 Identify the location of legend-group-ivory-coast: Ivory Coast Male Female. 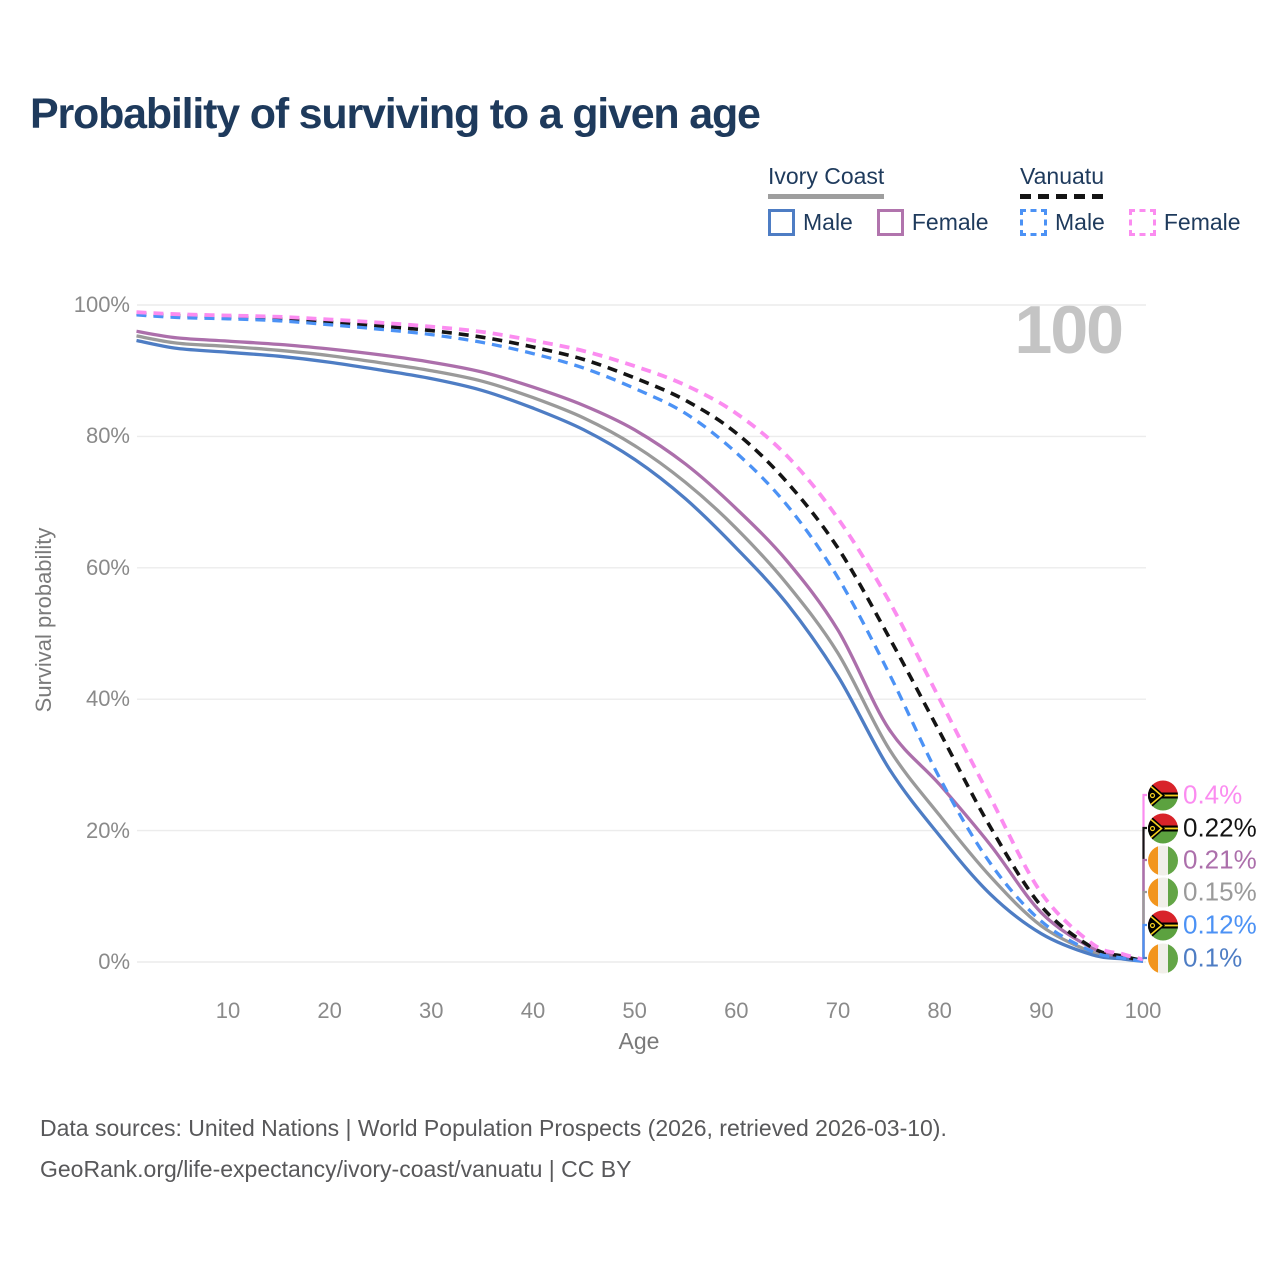
(878, 199).